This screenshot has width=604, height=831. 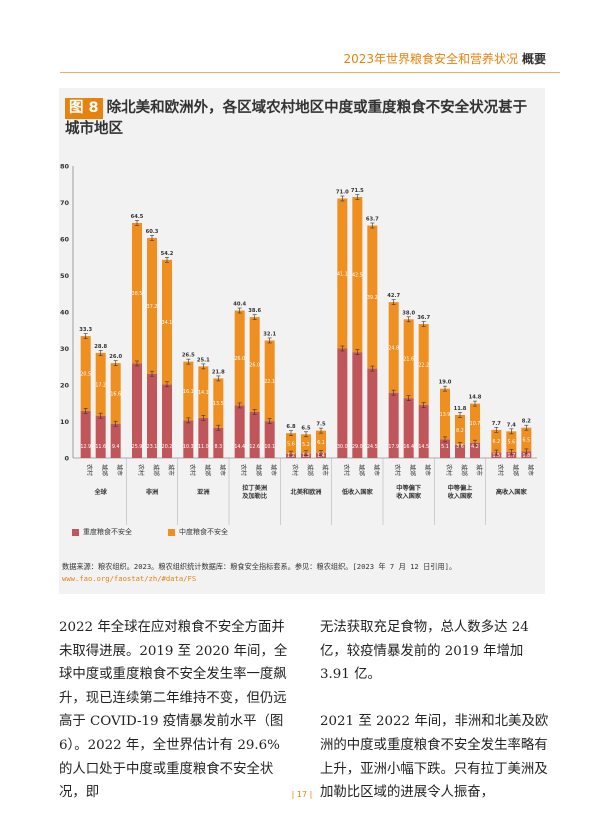 What do you see at coordinates (65, 203) in the screenshot?
I see `y-tick-label: 70` at bounding box center [65, 203].